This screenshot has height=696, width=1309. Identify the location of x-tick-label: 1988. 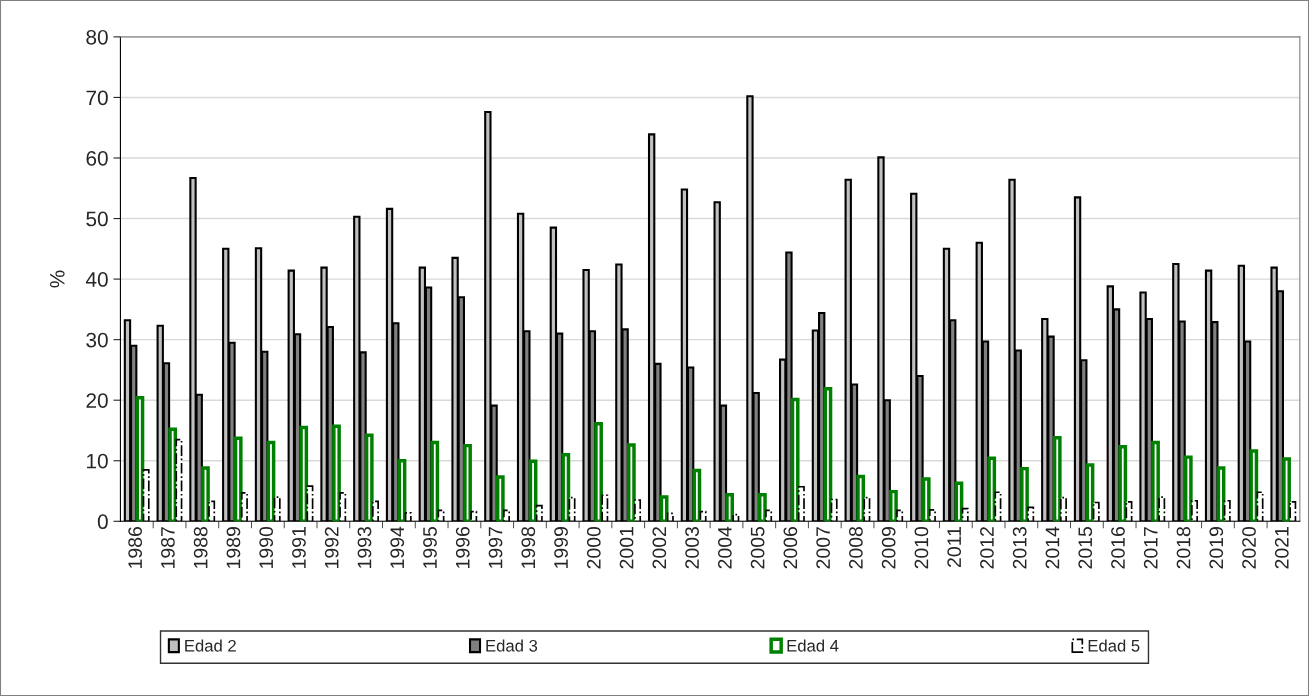
(200, 547).